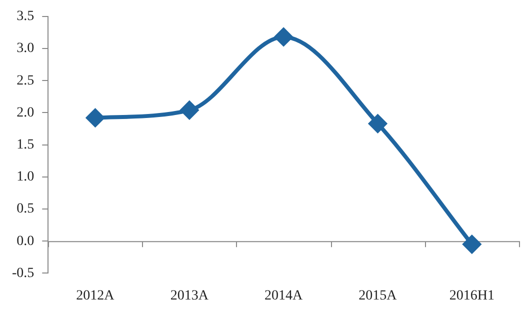 This screenshot has width=530, height=322. What do you see at coordinates (23, 273) in the screenshot?
I see `y-tick-label: -0.5` at bounding box center [23, 273].